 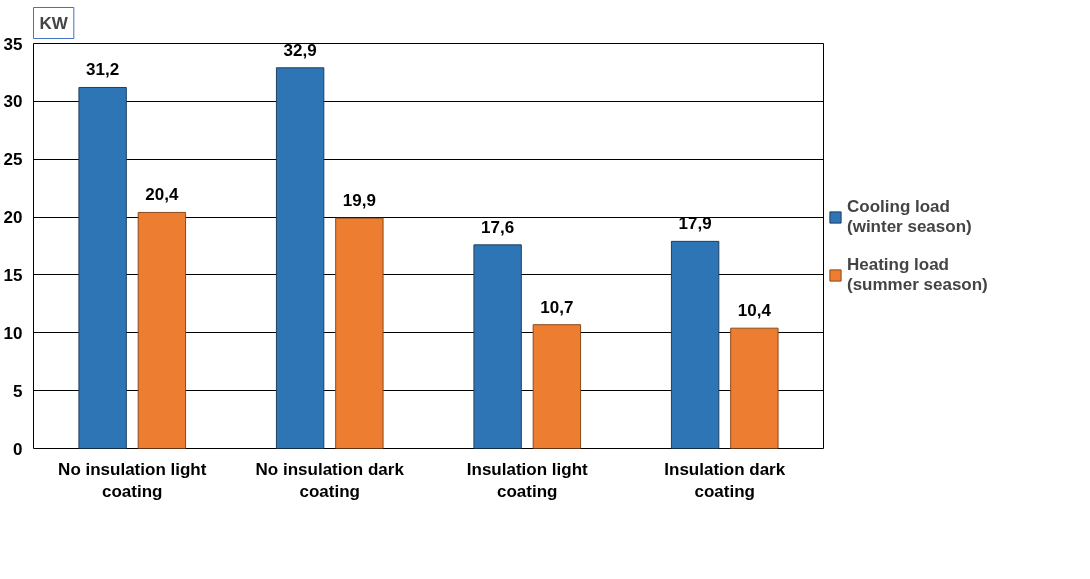 What do you see at coordinates (909, 216) in the screenshot?
I see `legend-label: Cooling load (winter season)` at bounding box center [909, 216].